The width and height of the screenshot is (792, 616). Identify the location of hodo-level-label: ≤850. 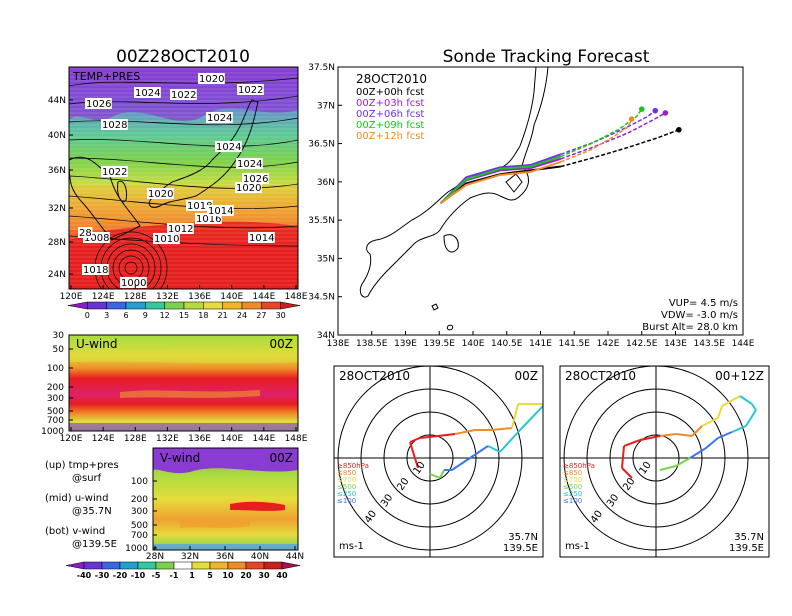
(346, 473).